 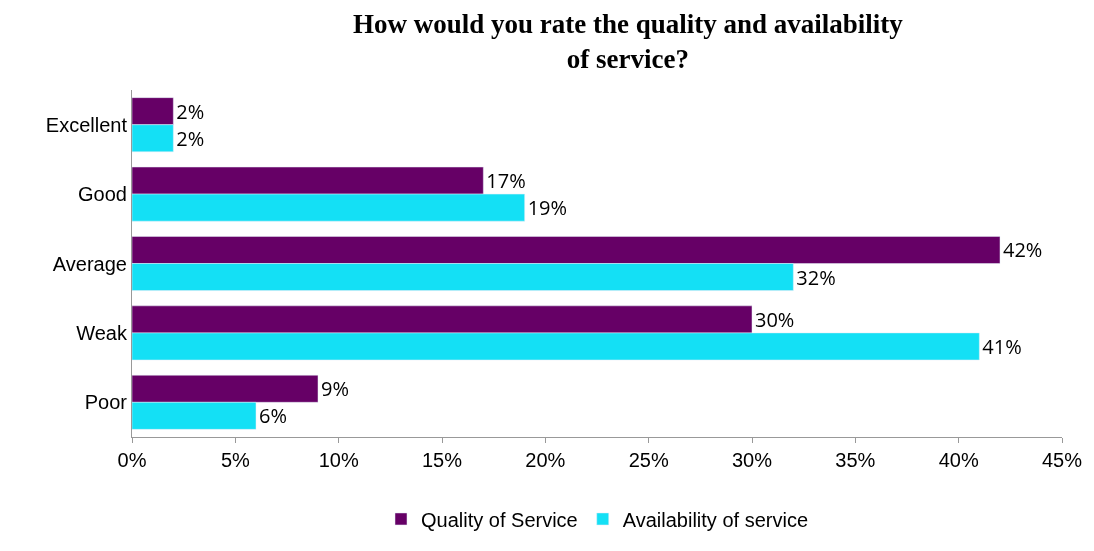 What do you see at coordinates (273, 416) in the screenshot?
I see `data-label: 6%` at bounding box center [273, 416].